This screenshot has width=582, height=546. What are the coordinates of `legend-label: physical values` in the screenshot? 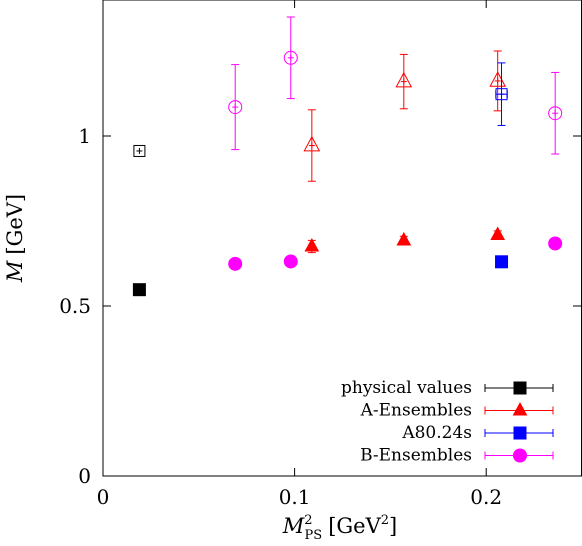 It's located at (406, 388).